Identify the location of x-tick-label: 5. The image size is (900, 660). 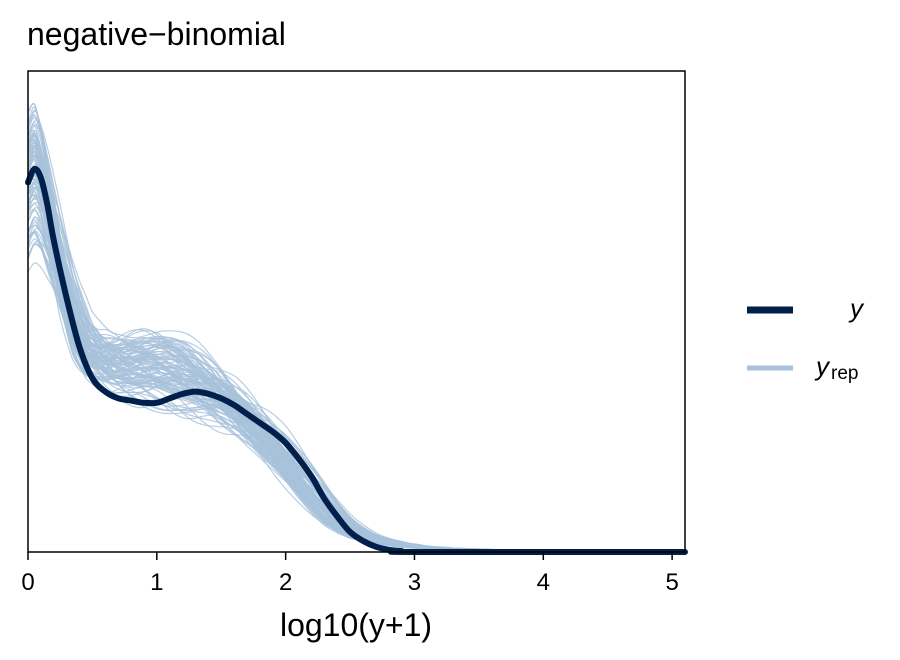
(671, 582).